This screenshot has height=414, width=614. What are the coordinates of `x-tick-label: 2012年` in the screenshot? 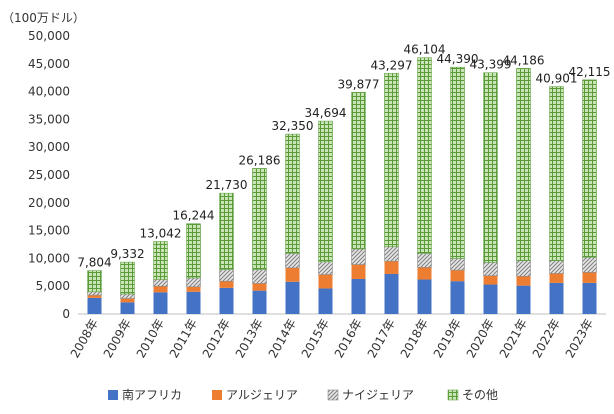 It's located at (216, 339).